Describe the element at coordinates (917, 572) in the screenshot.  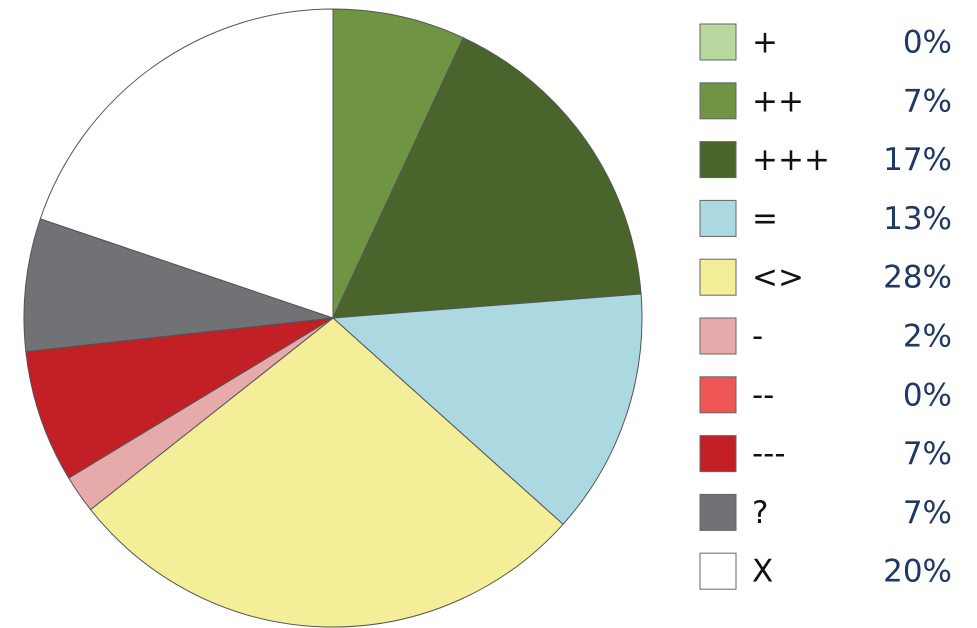
I see `value-label: 20%` at that location.